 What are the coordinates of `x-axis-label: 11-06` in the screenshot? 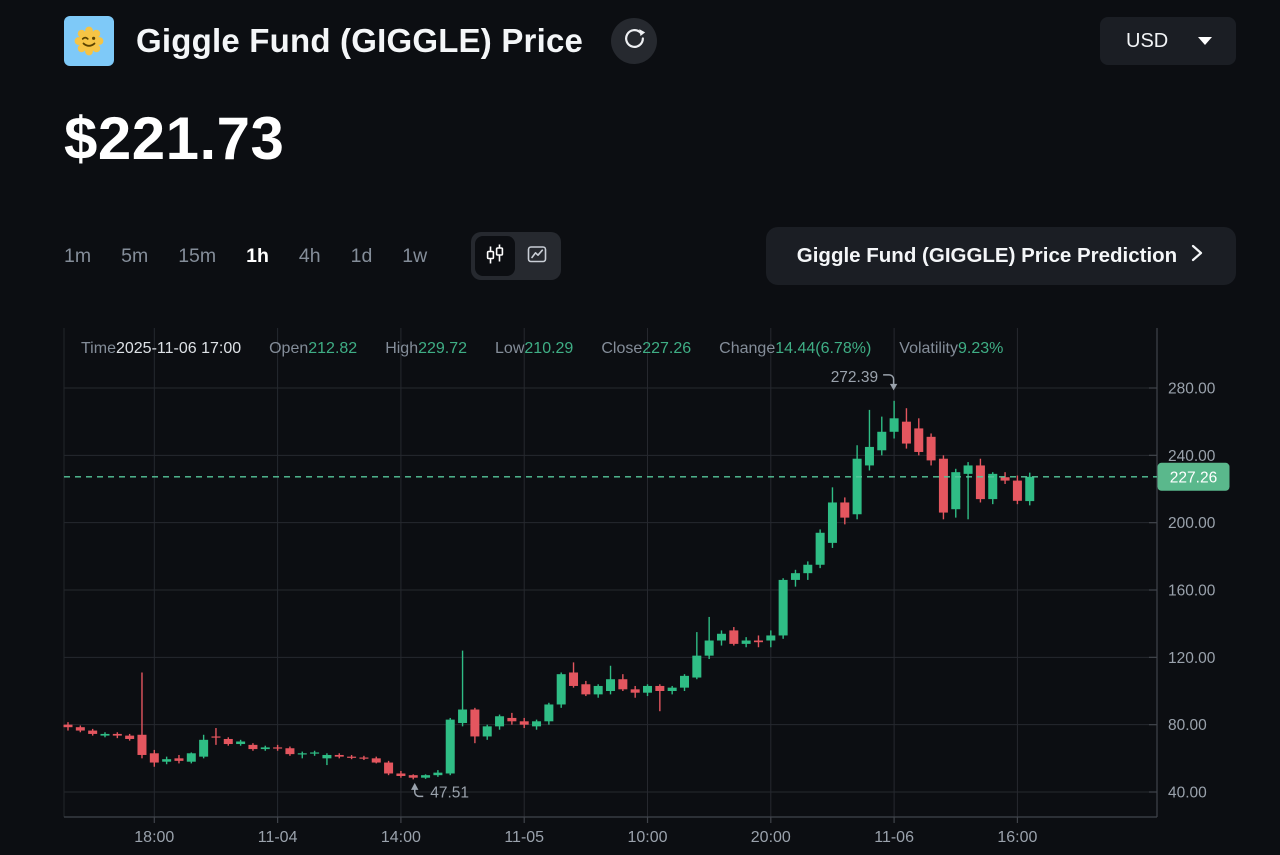 It's located at (894, 837).